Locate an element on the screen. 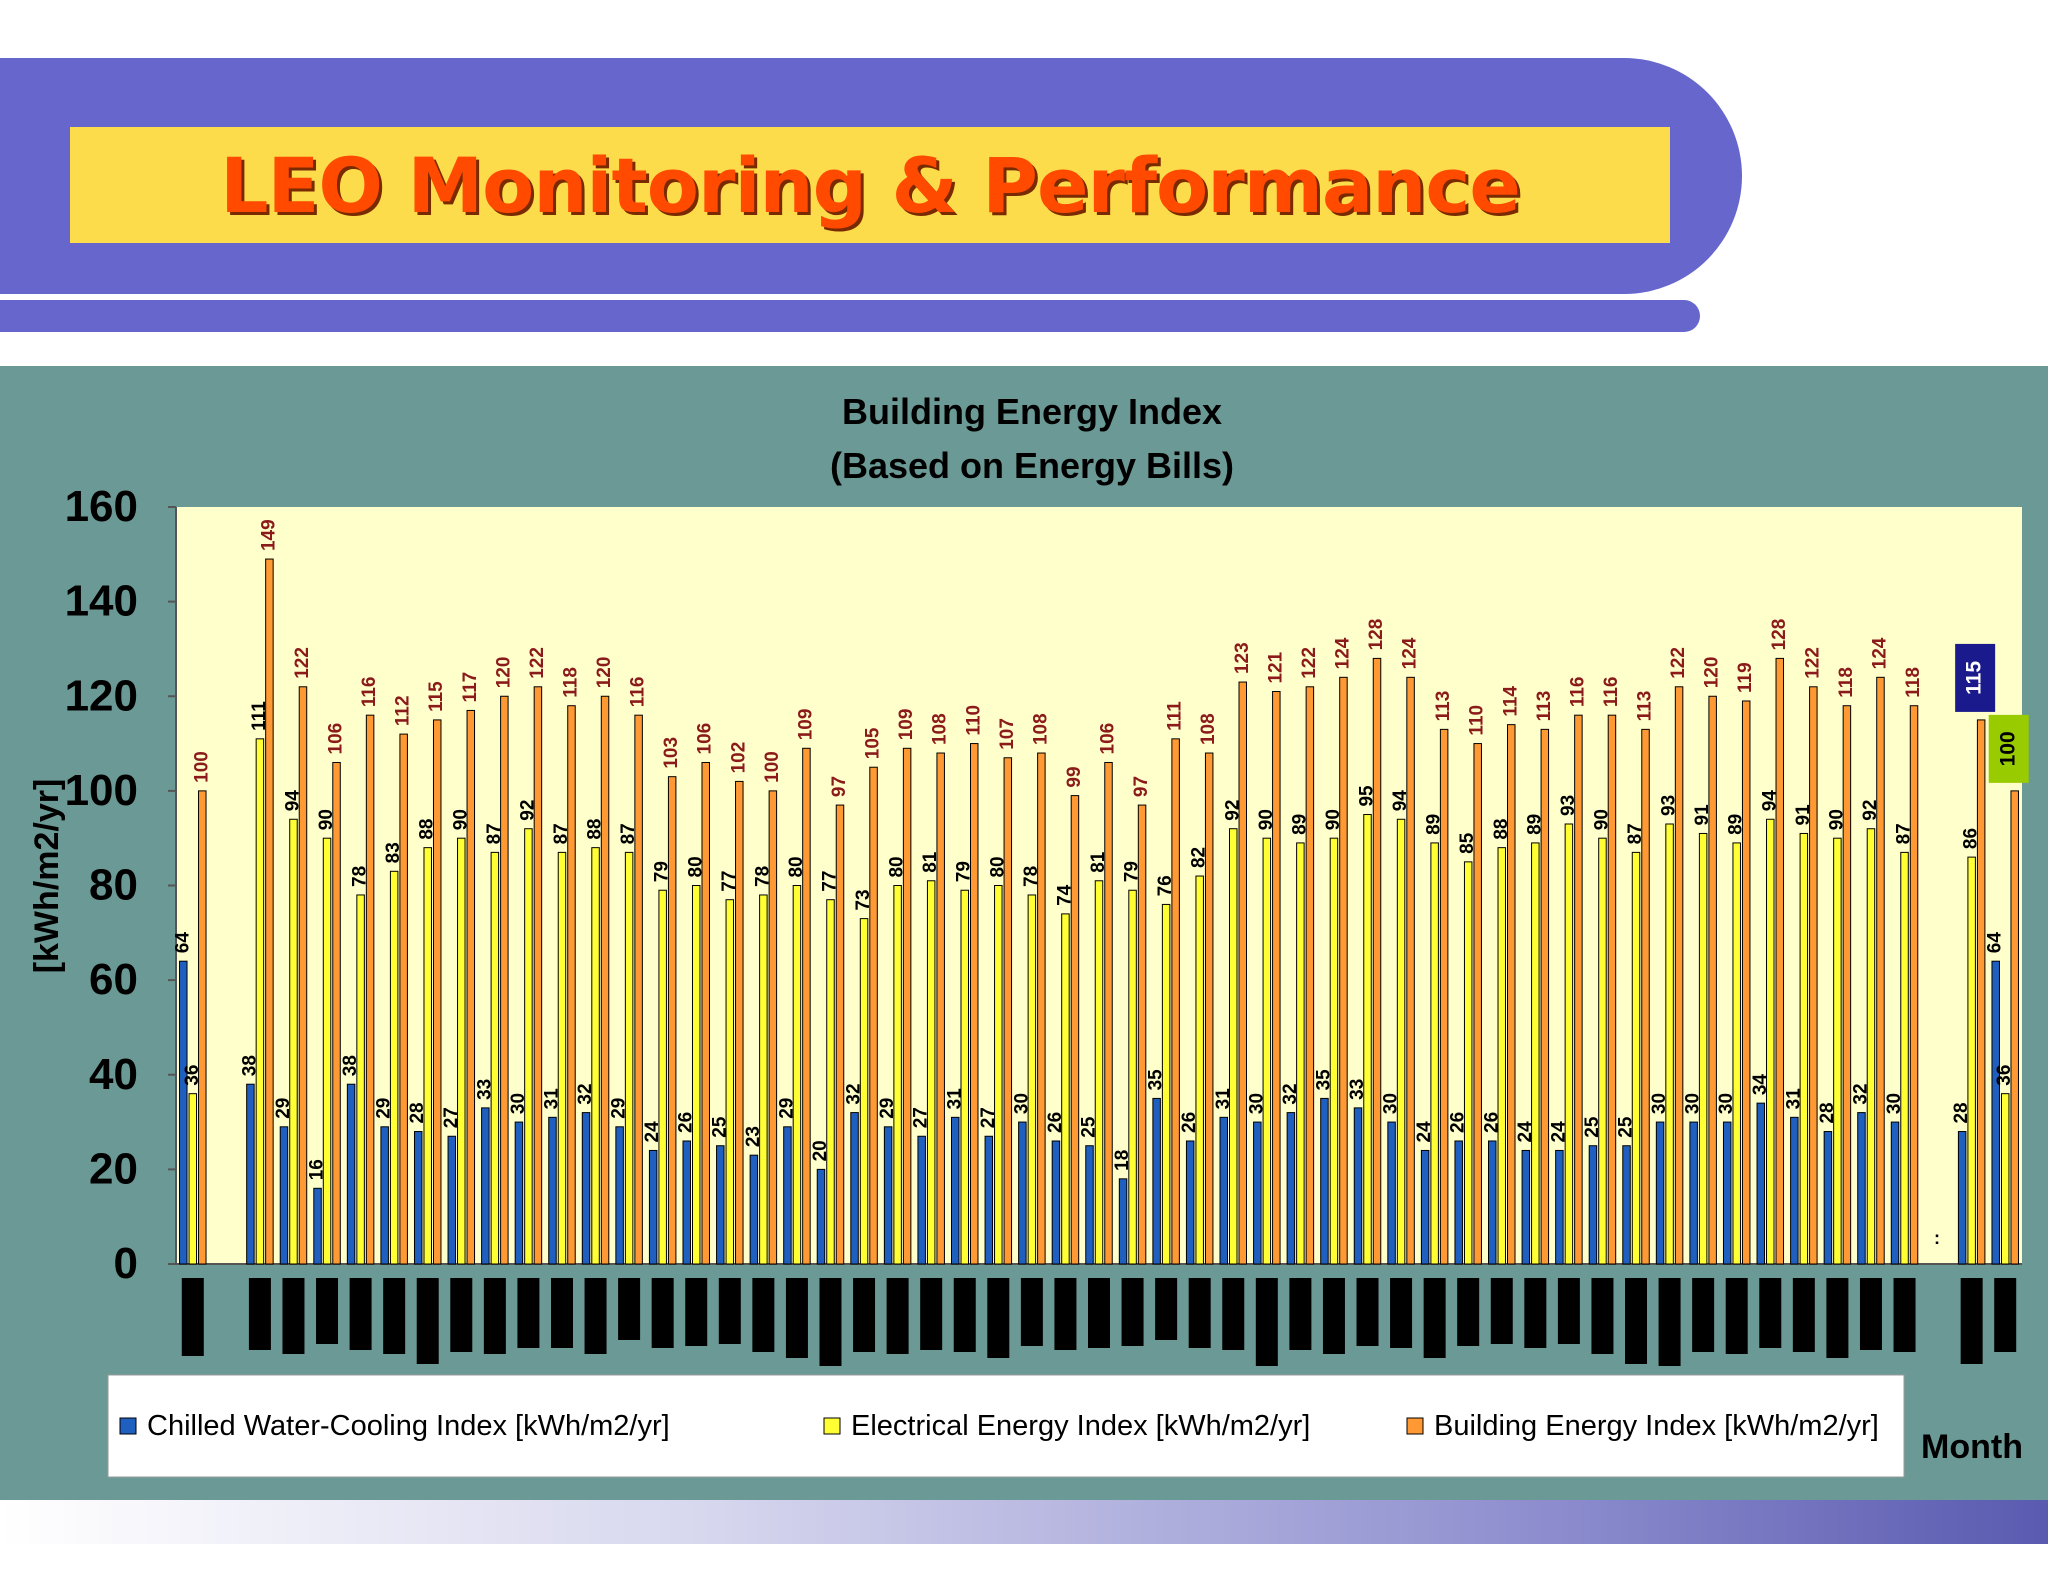 The image size is (2048, 1582). value-label: 108 is located at coordinates (1040, 729).